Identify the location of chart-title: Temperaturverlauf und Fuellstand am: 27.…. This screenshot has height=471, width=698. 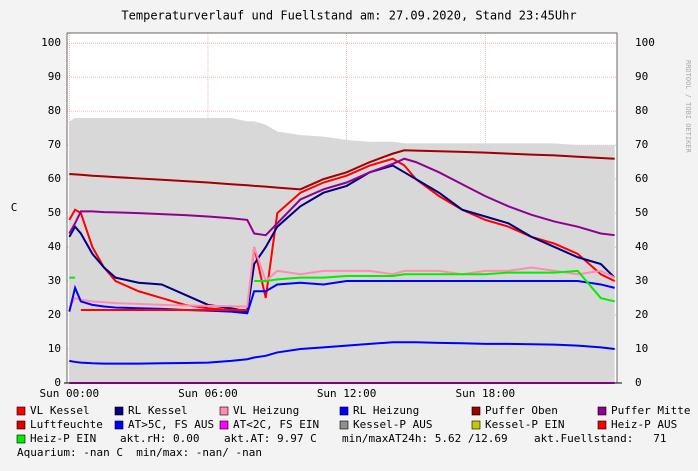
(348, 16).